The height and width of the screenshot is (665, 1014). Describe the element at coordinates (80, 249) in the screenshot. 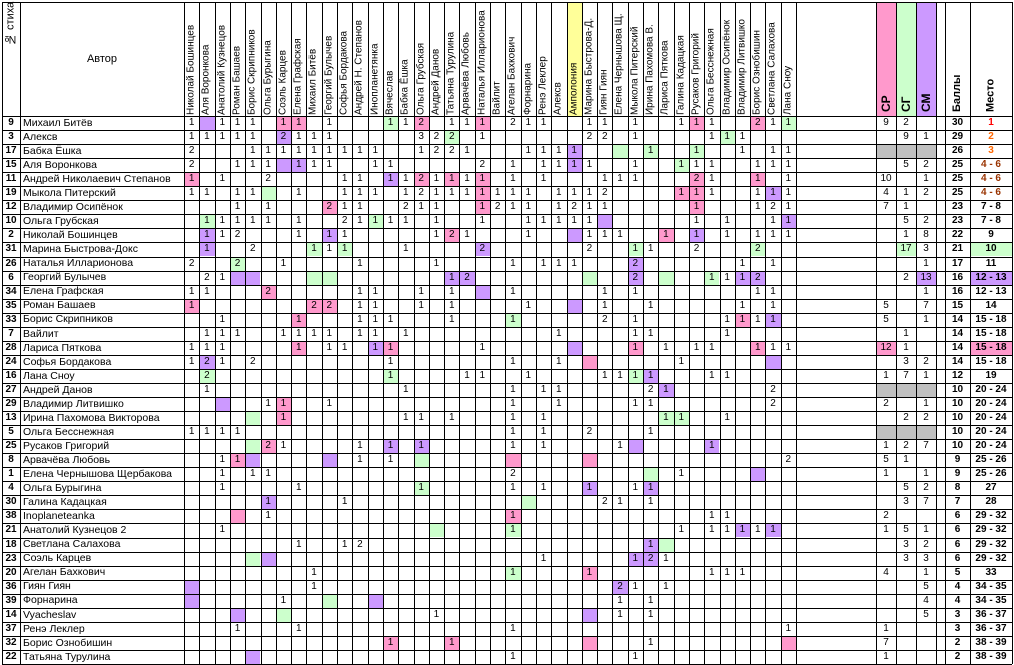

I see `author-name: Марина Быстрова-Докс` at that location.